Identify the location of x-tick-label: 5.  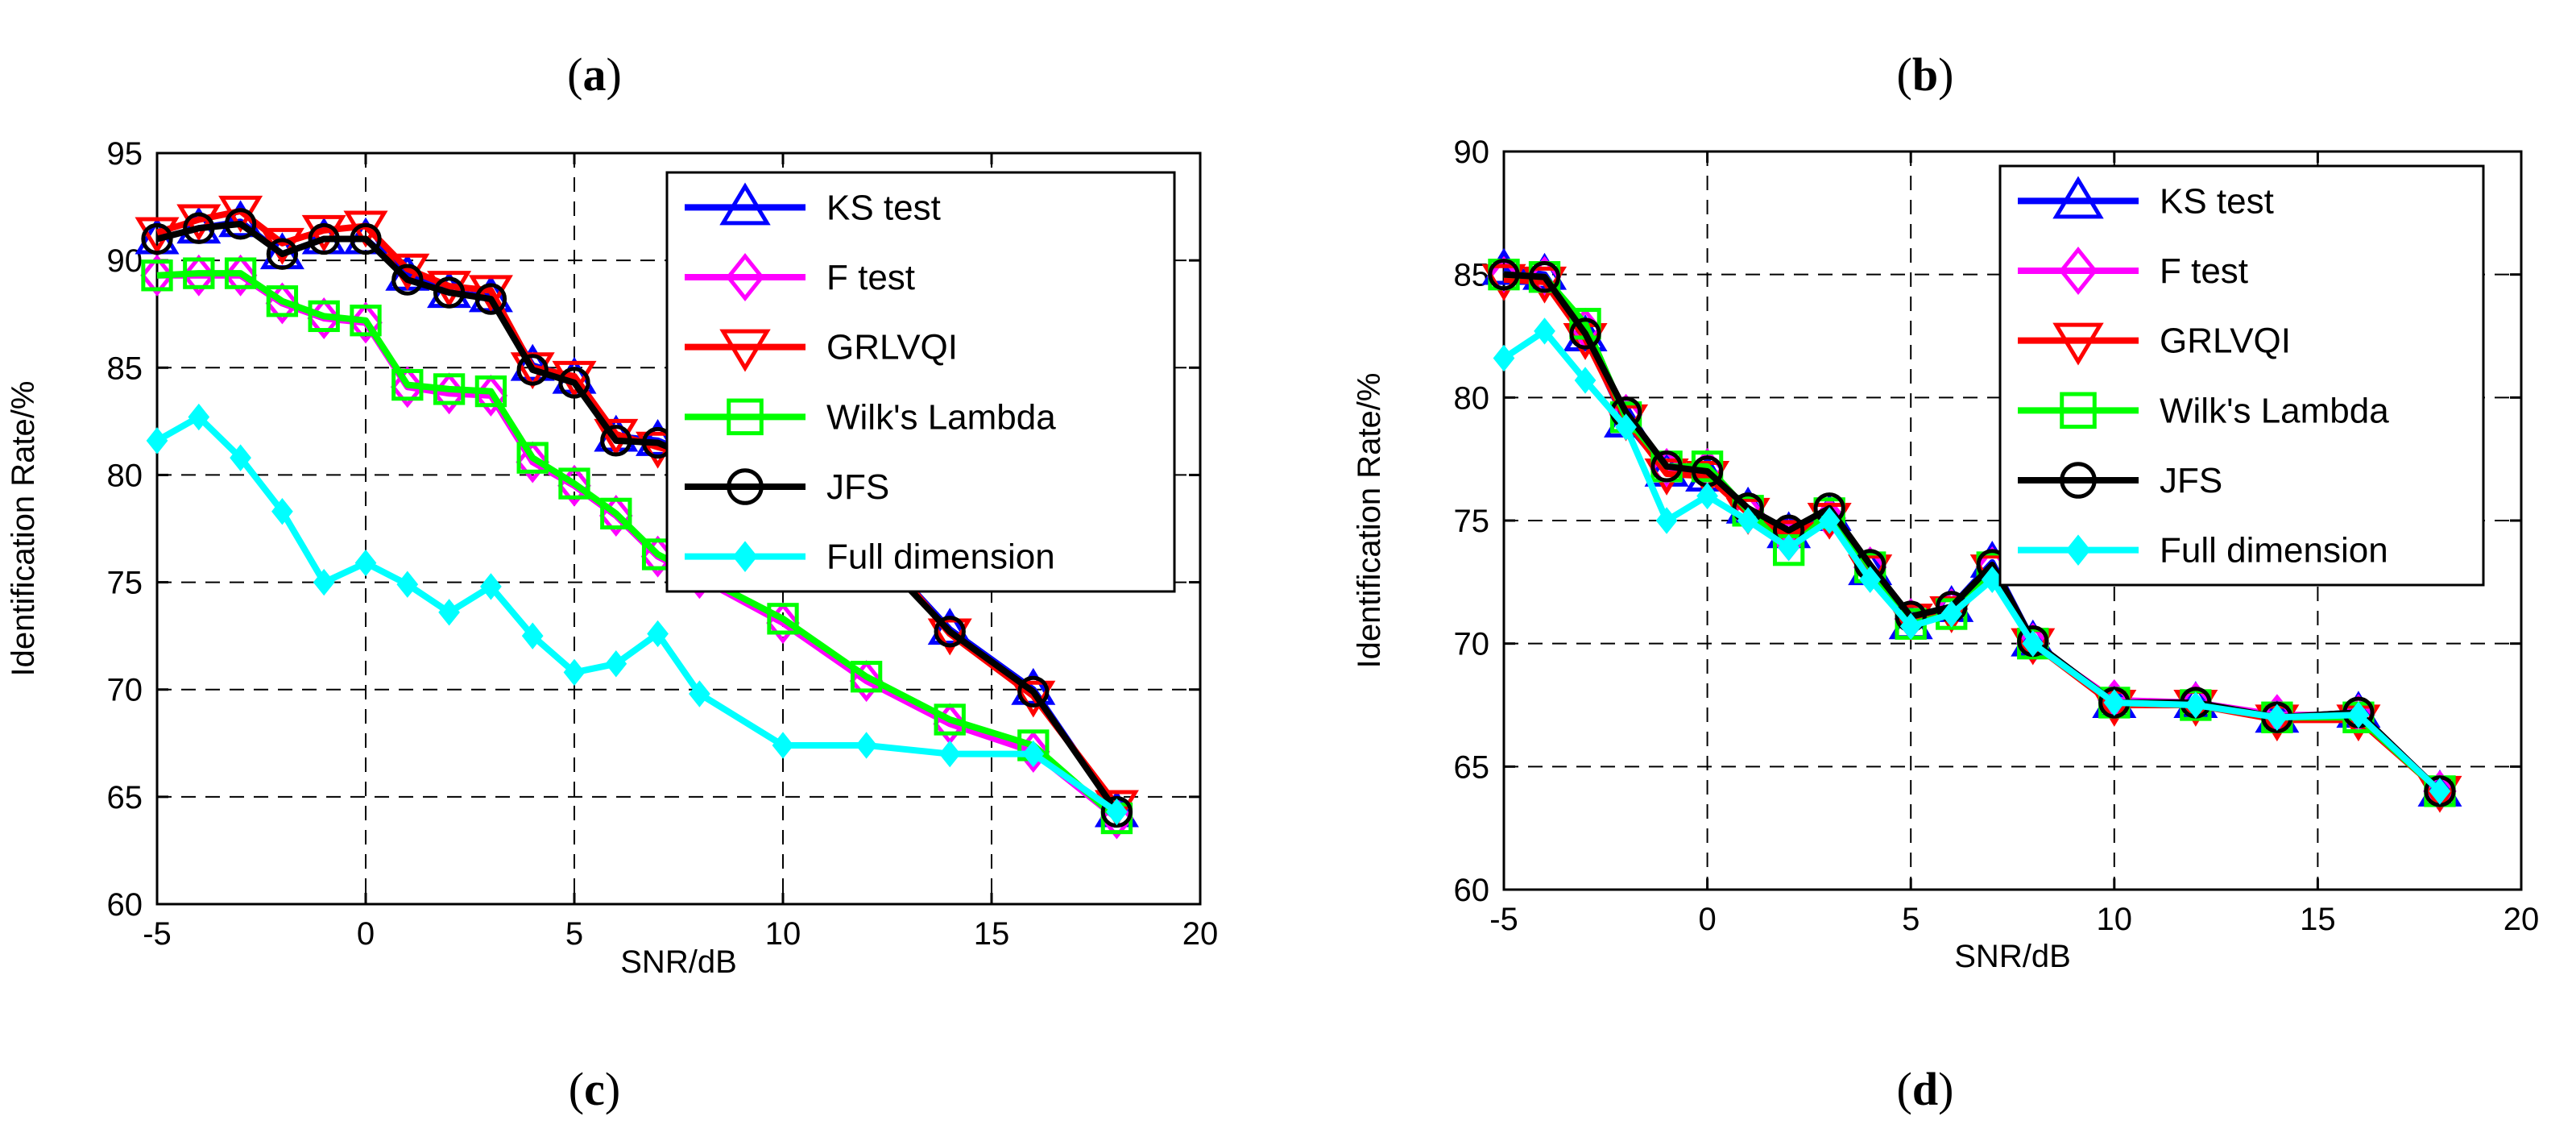
(1911, 920).